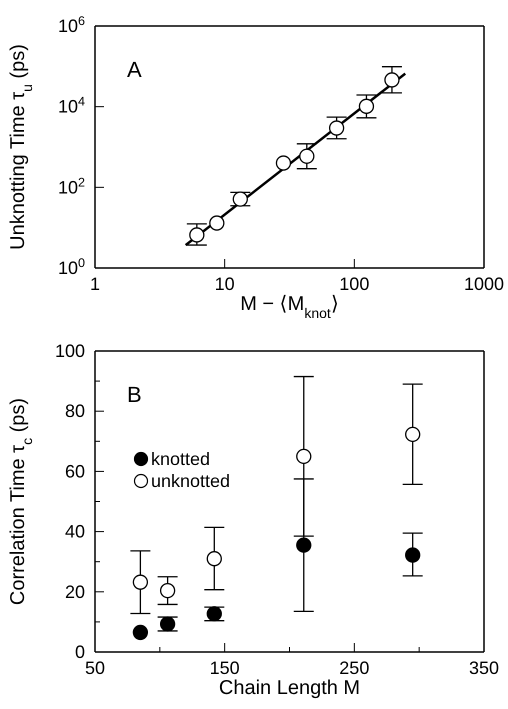  Describe the element at coordinates (79, 652) in the screenshot. I see `y-tick-label: 0` at that location.